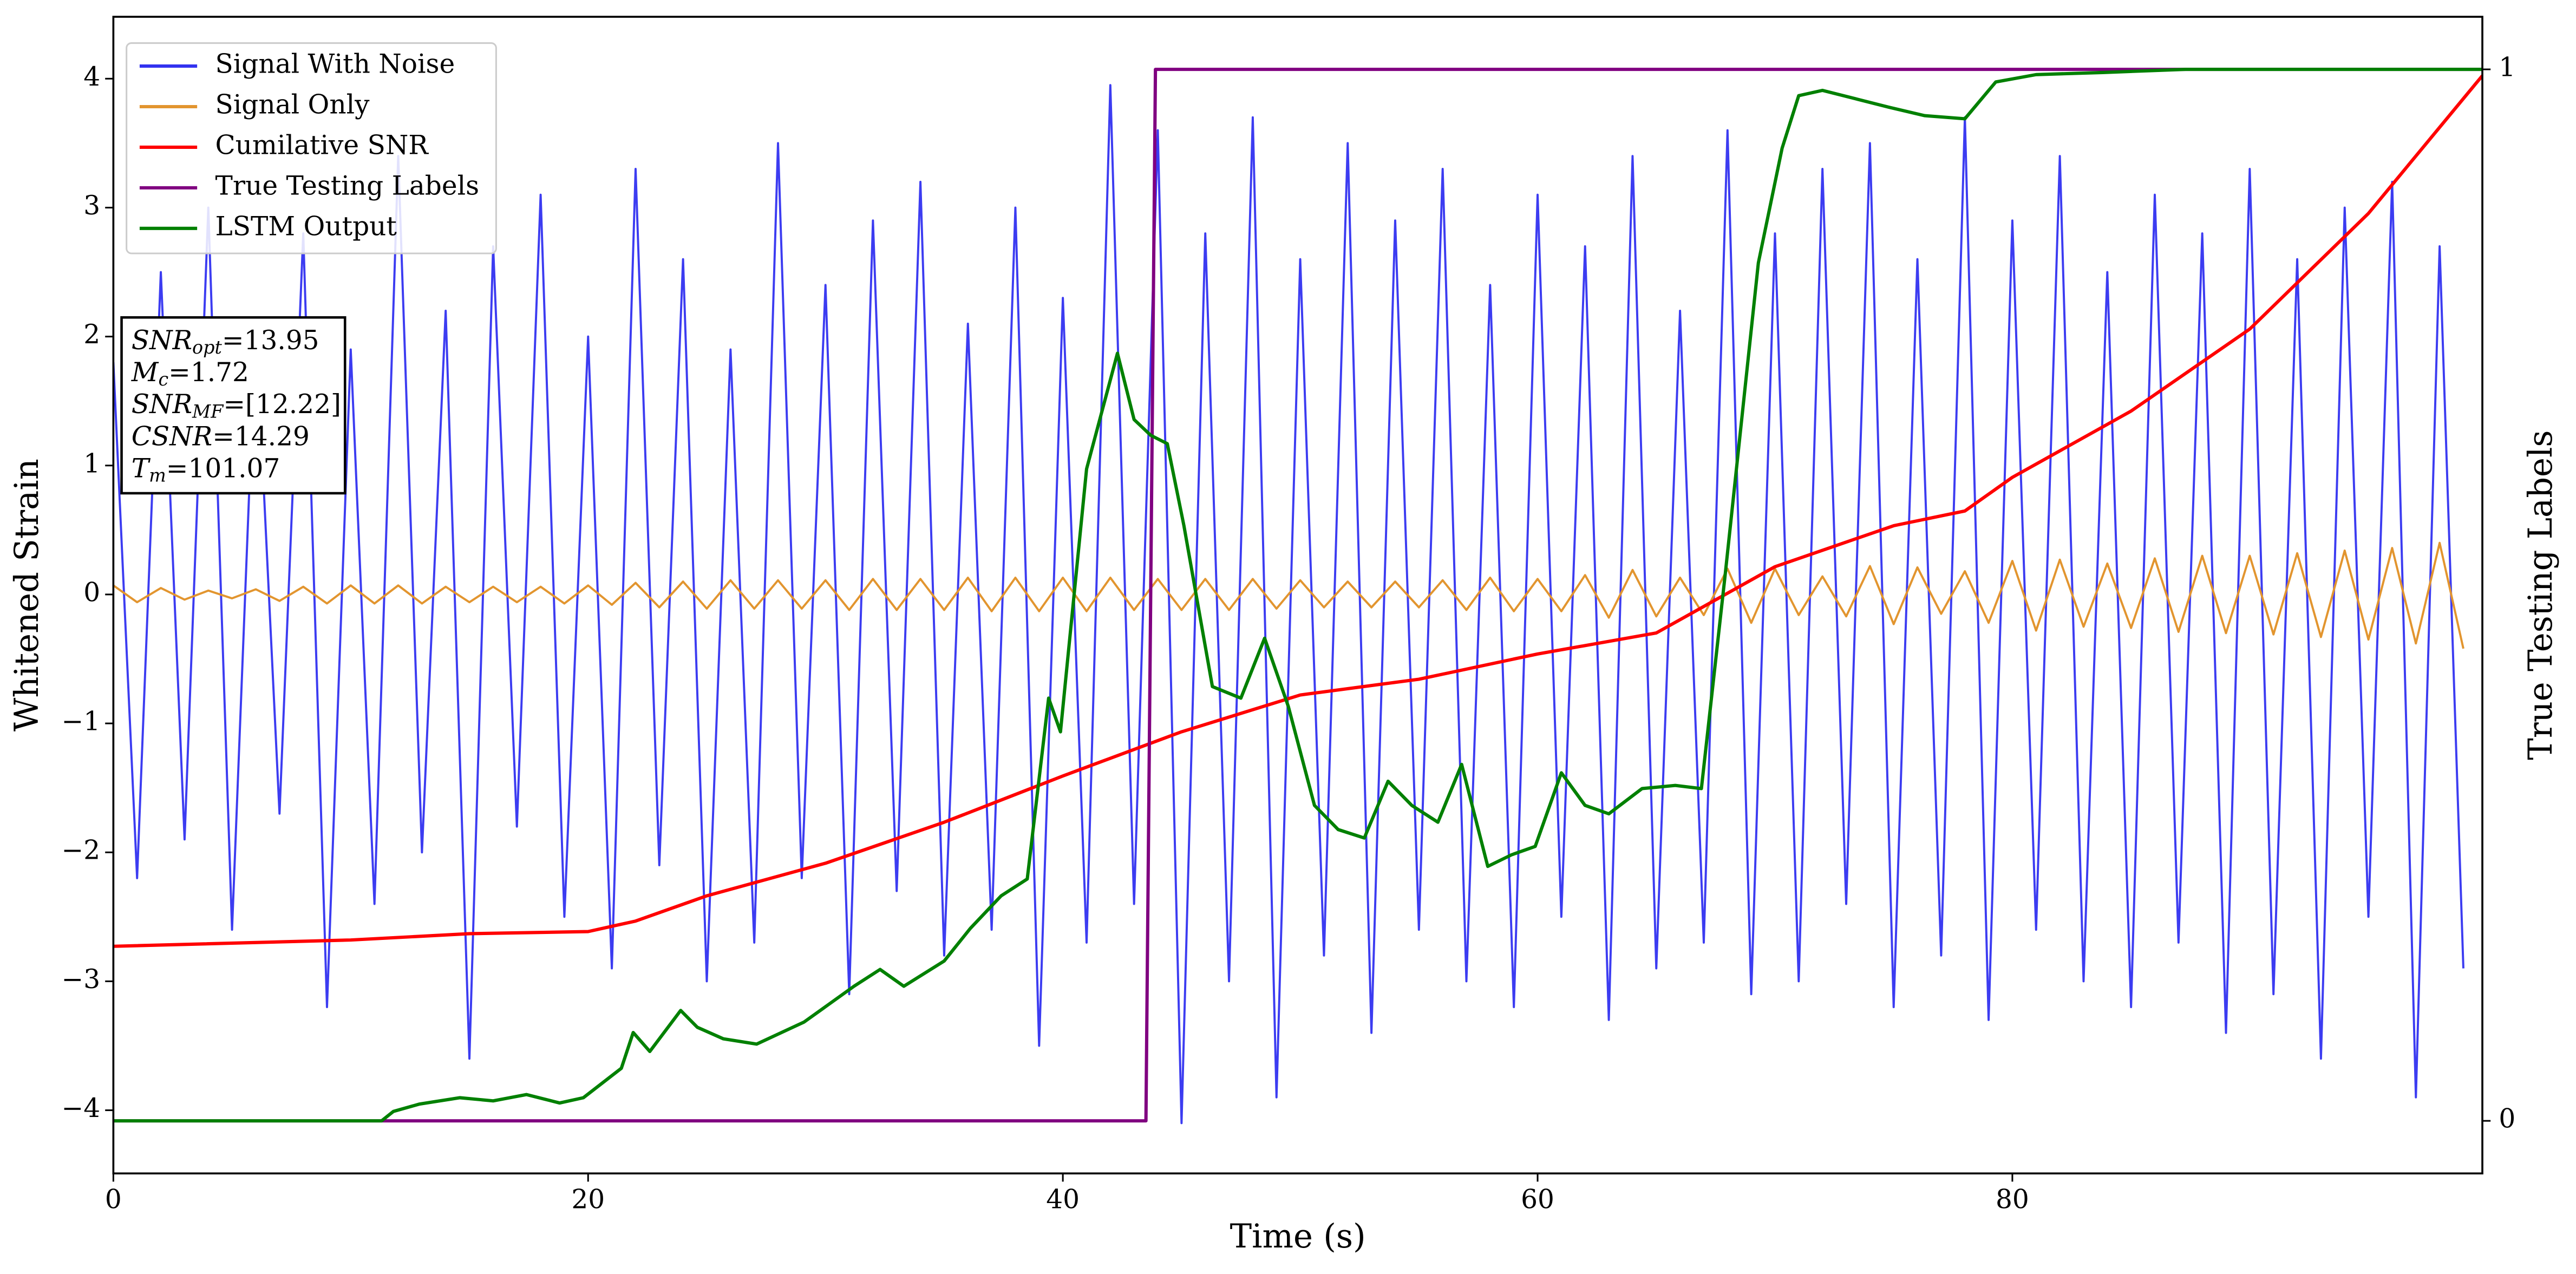  I want to click on x-axis-label: Time (s), so click(1298, 1237).